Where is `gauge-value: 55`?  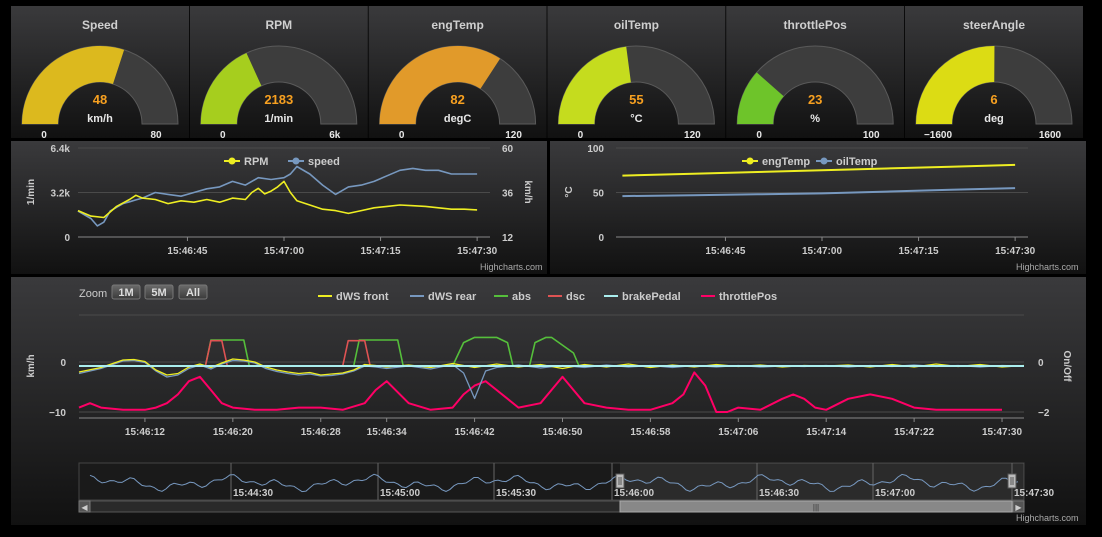
gauge-value: 55 is located at coordinates (636, 99).